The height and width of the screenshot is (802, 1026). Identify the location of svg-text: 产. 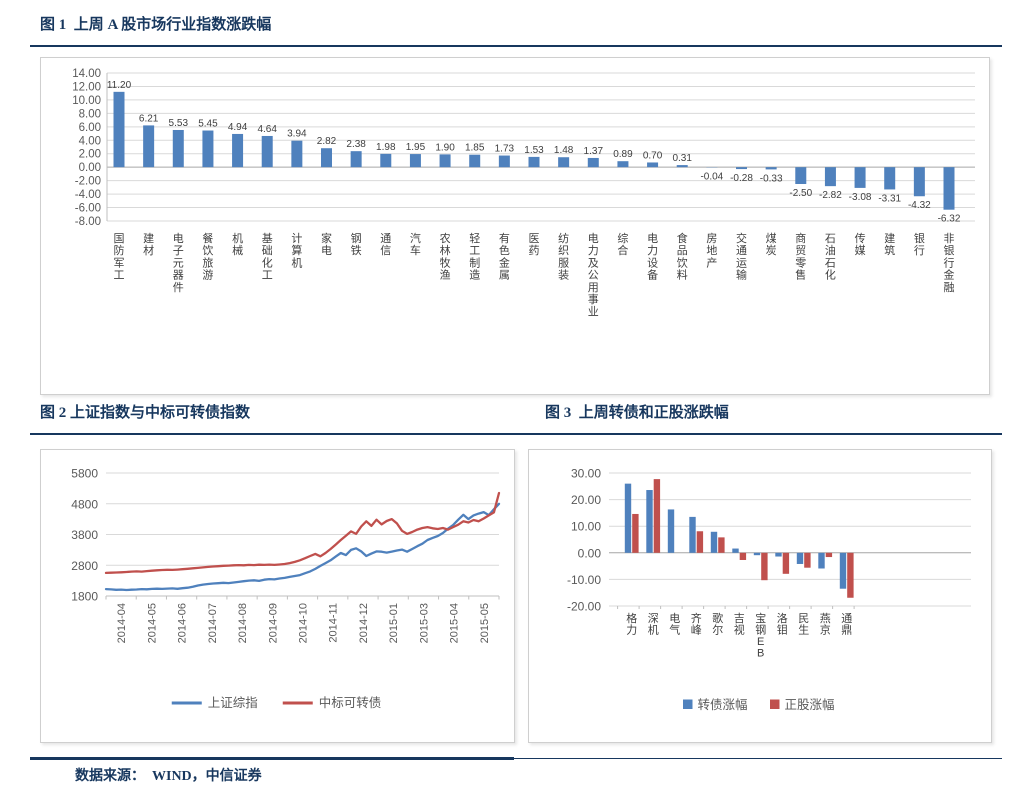
(711, 262).